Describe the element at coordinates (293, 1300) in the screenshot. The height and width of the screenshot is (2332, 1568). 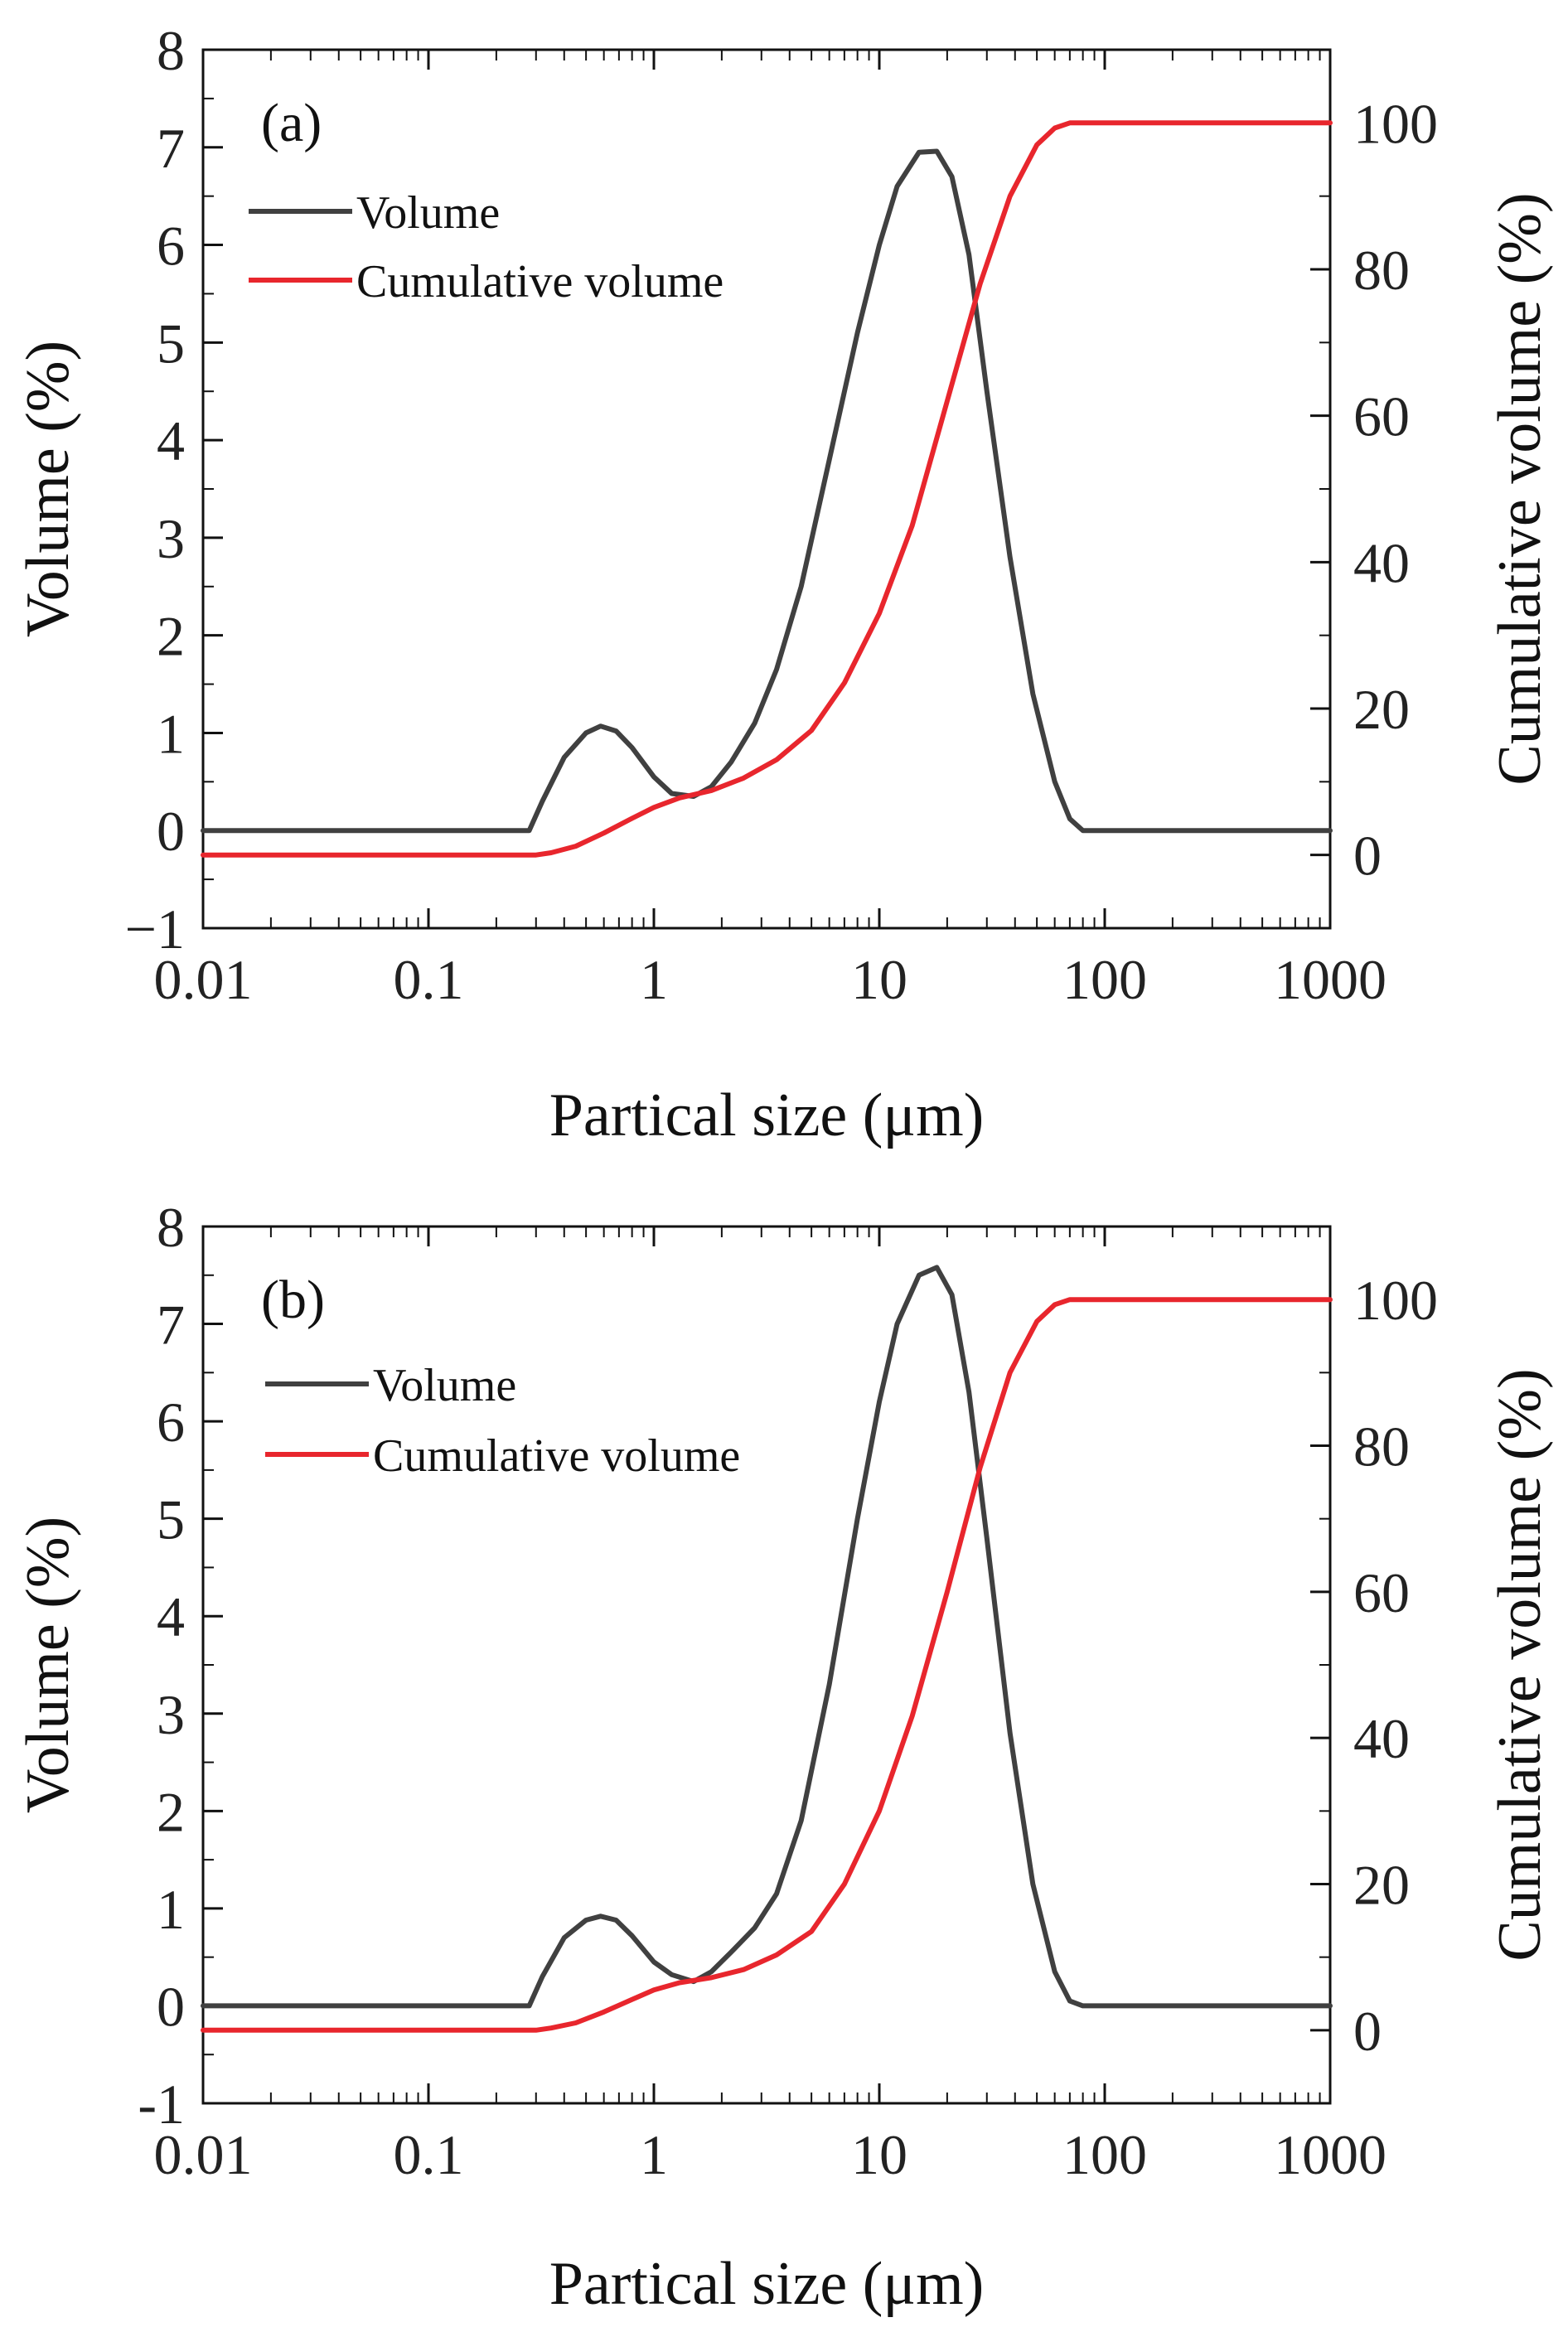
I see `panel-label: (b)` at that location.